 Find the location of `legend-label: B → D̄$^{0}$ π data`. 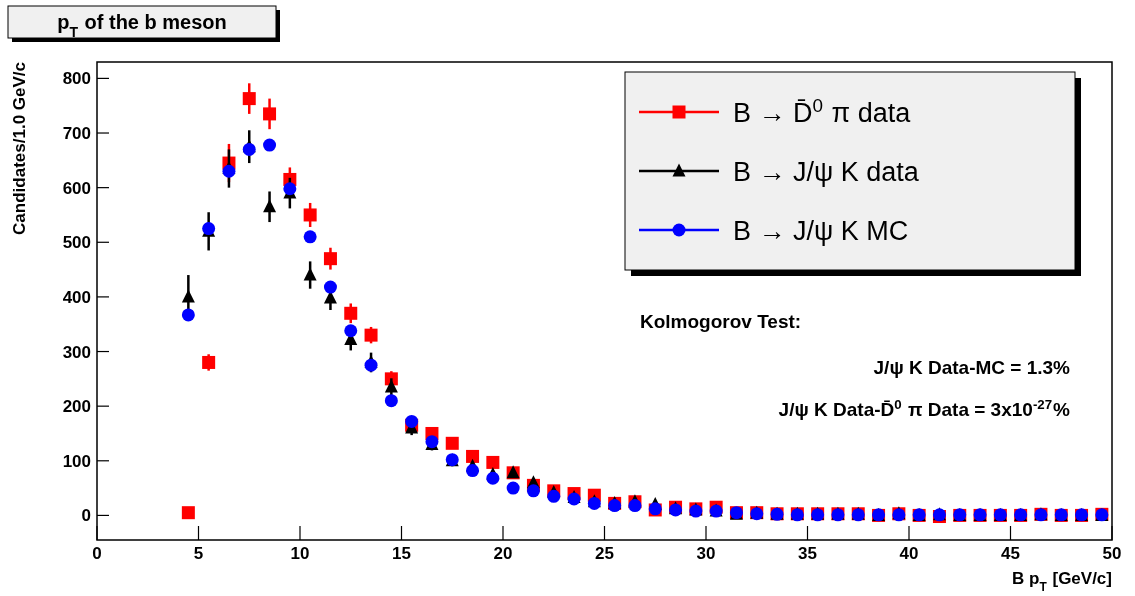

legend-label: B → D̄$^{0}$ π data is located at coordinates (822, 111).